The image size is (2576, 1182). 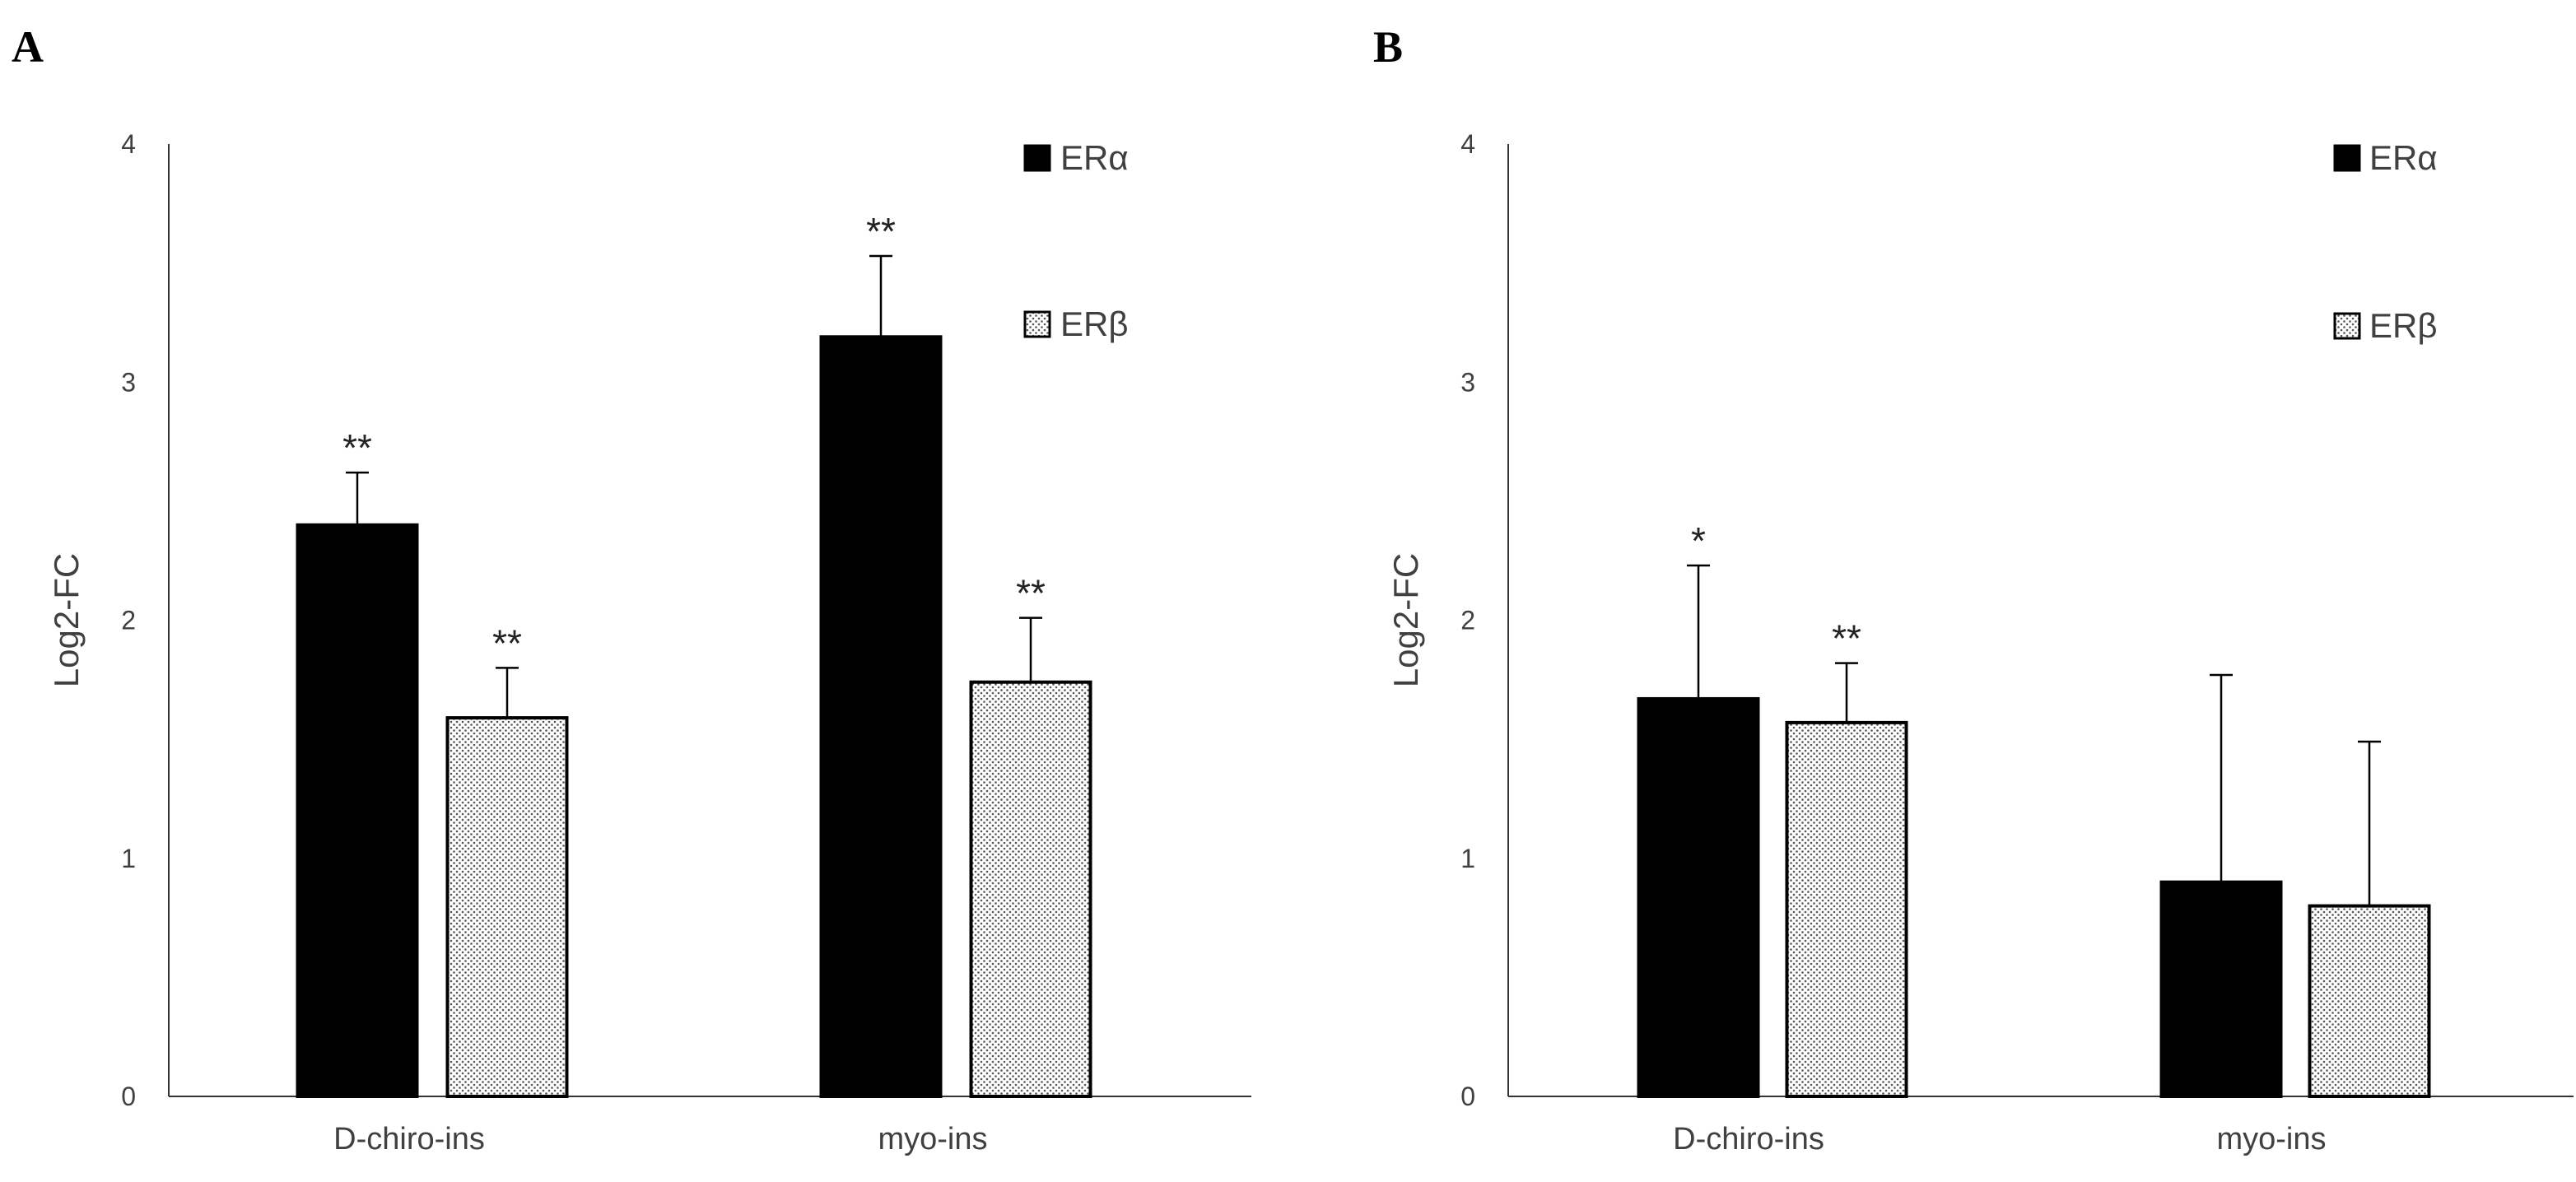 I want to click on panel-letter: A, so click(x=28, y=47).